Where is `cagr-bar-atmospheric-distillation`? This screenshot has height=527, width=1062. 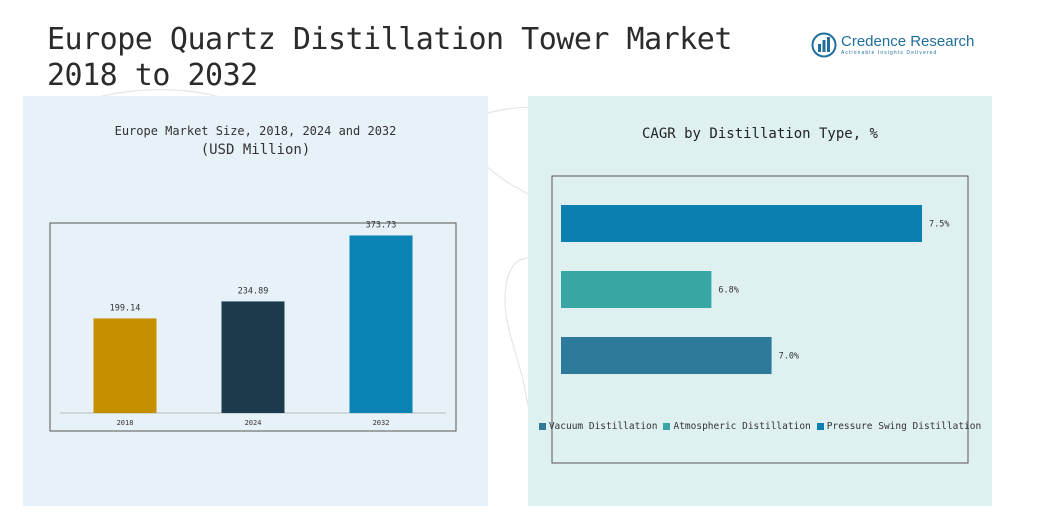 cagr-bar-atmospheric-distillation is located at coordinates (636, 289).